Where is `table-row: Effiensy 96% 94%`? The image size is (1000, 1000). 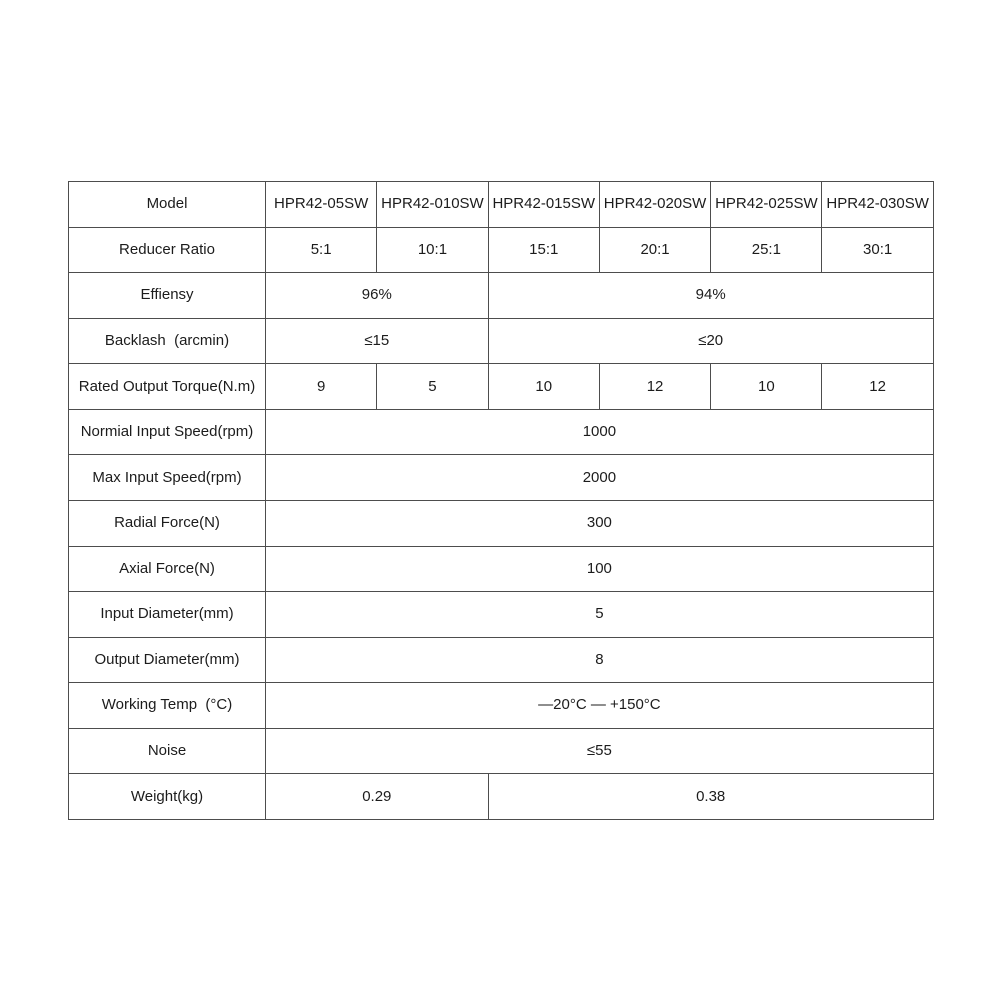 table-row: Effiensy 96% 94% is located at coordinates (501, 295).